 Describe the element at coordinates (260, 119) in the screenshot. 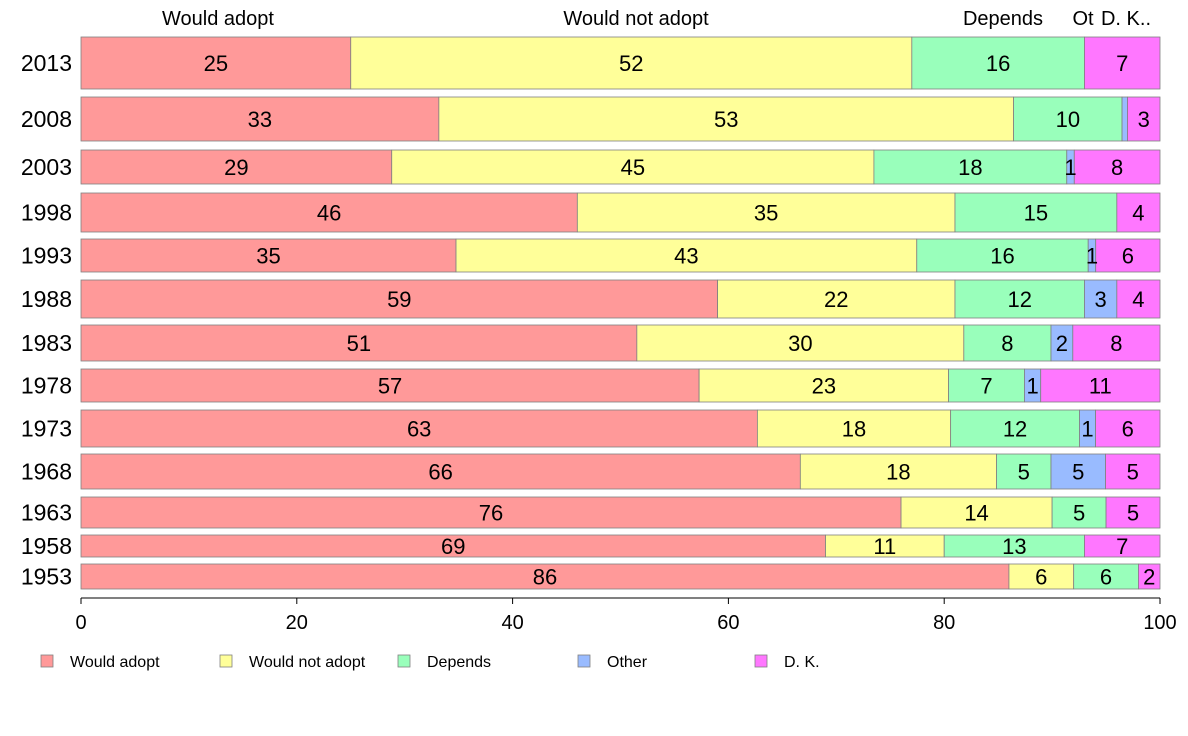

I see `value-label-2008-s0: 33` at that location.